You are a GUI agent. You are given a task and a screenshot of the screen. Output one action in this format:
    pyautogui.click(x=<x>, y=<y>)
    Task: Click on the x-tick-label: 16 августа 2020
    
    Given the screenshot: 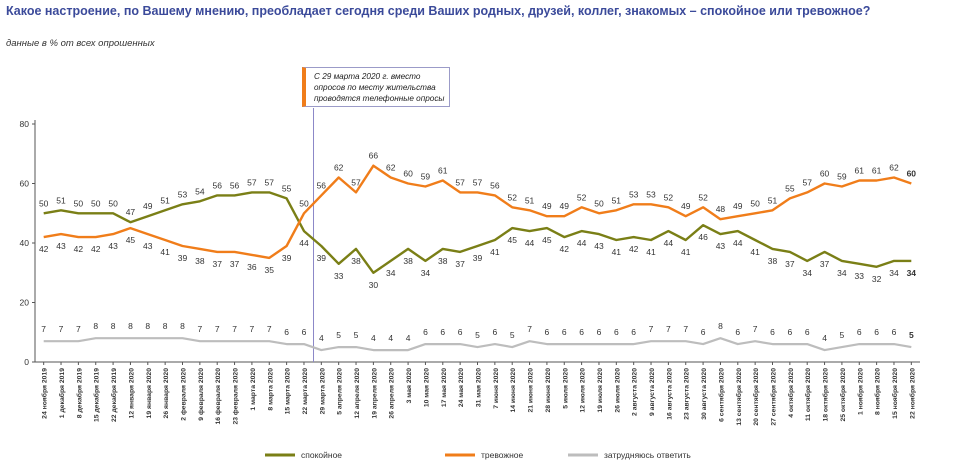 What is the action you would take?
    pyautogui.click(x=669, y=394)
    